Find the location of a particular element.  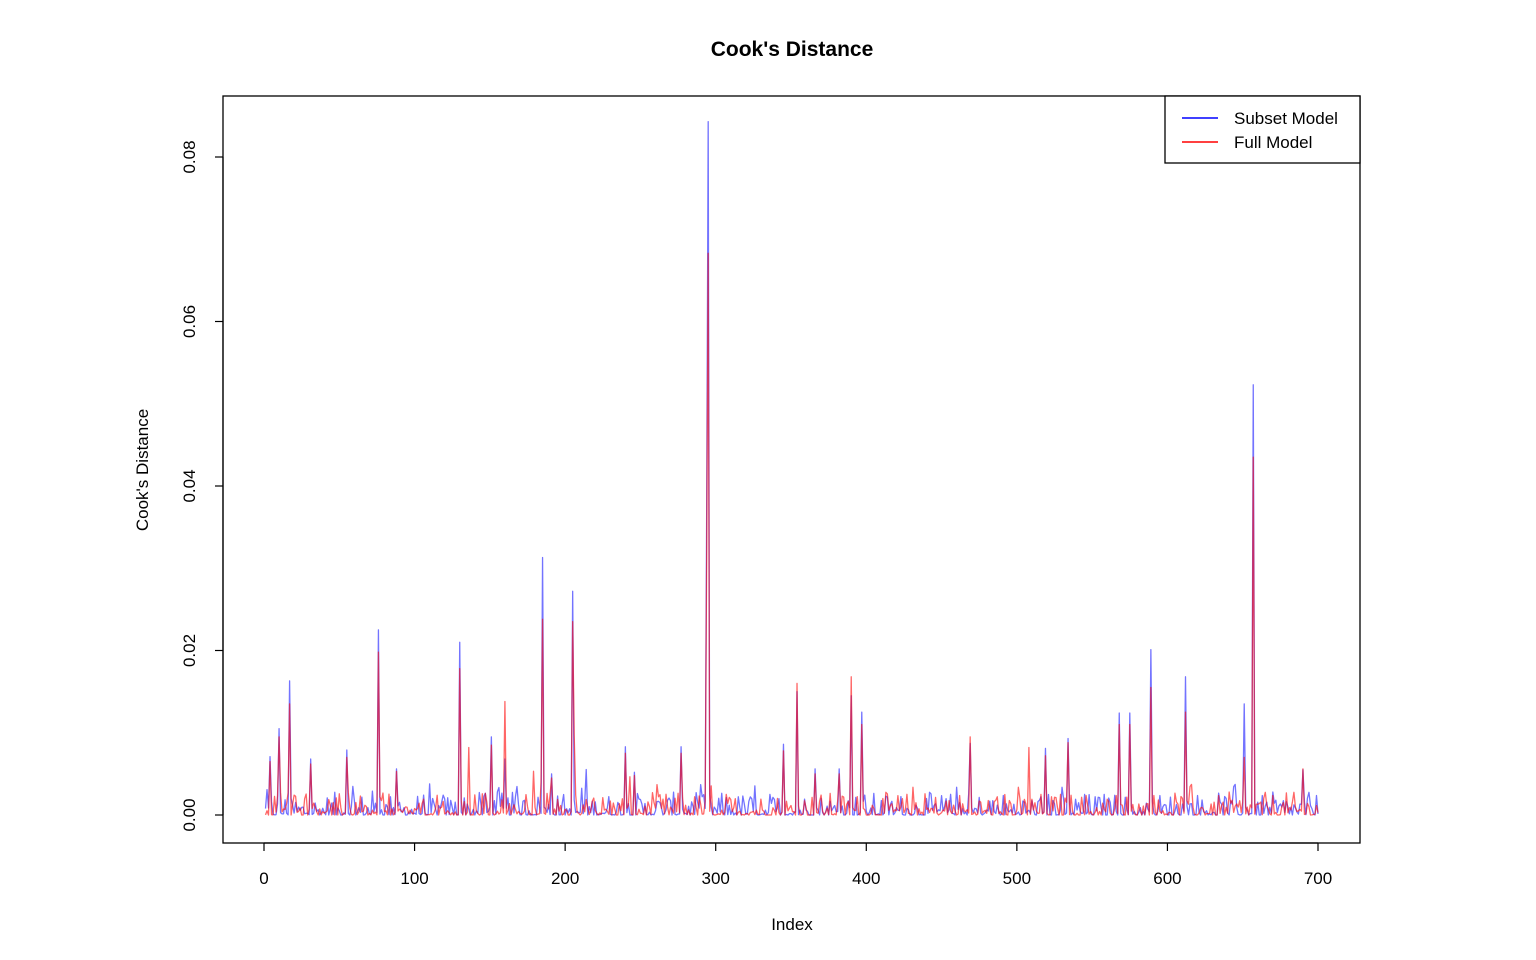

legend: Subset Model Full Model is located at coordinates (1262, 129).